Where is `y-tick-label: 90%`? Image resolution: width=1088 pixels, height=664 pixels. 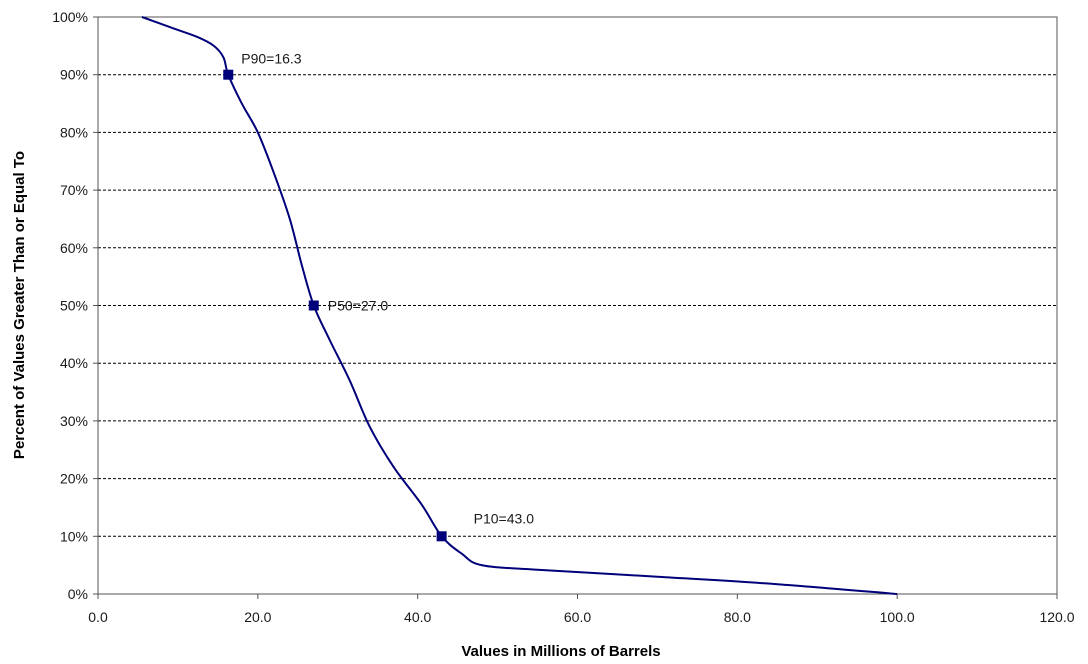 y-tick-label: 90% is located at coordinates (74, 75).